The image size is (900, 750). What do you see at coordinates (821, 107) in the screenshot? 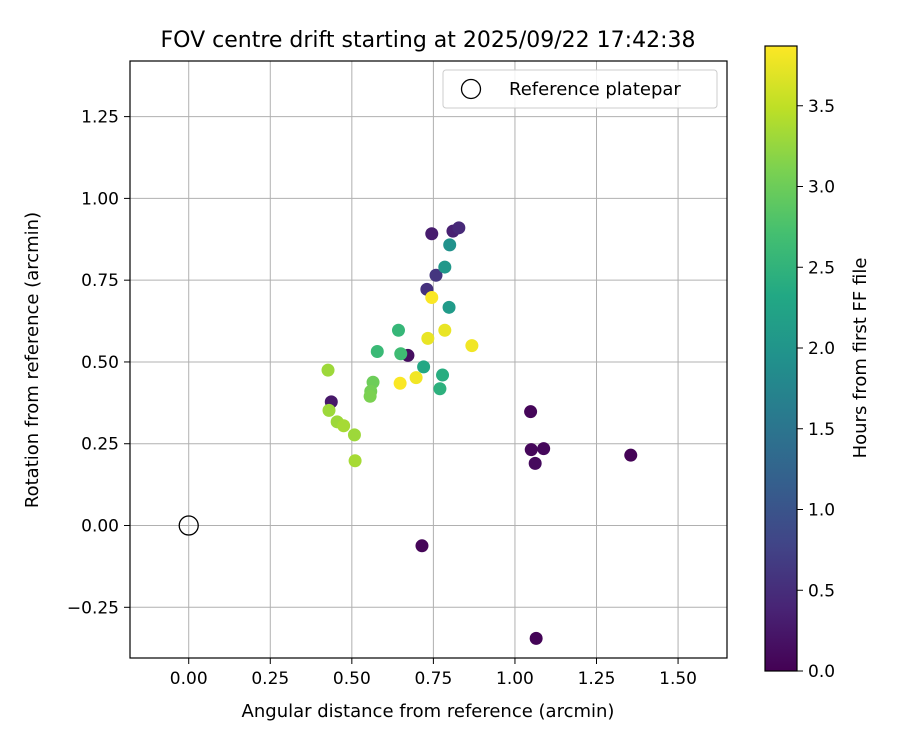
I see `colorbar-tick-label: 3.5` at bounding box center [821, 107].